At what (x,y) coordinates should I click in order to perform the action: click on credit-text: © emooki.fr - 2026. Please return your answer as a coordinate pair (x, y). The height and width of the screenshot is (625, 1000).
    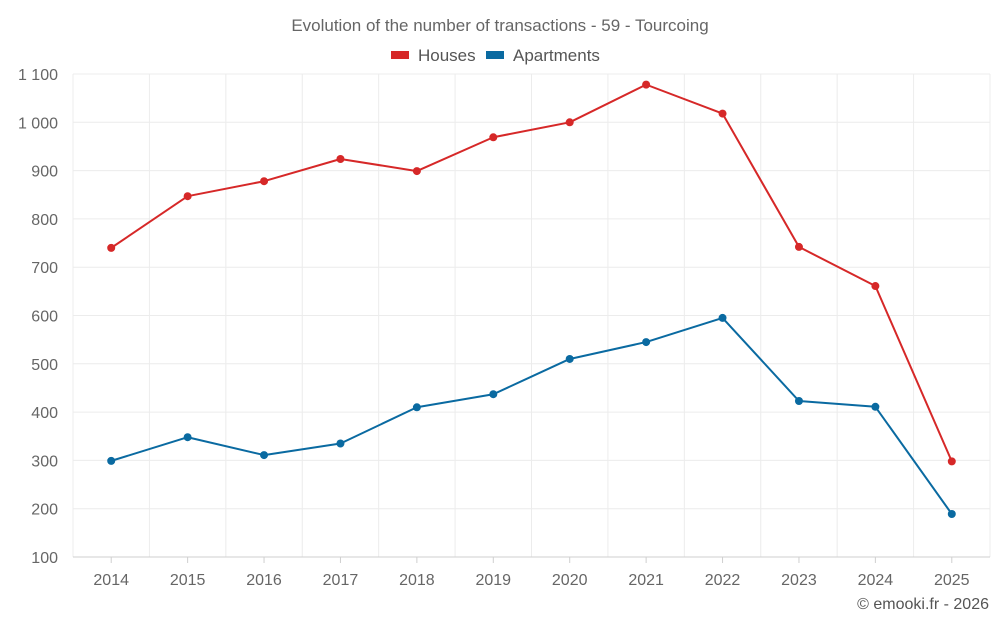
    Looking at the image, I should click on (923, 604).